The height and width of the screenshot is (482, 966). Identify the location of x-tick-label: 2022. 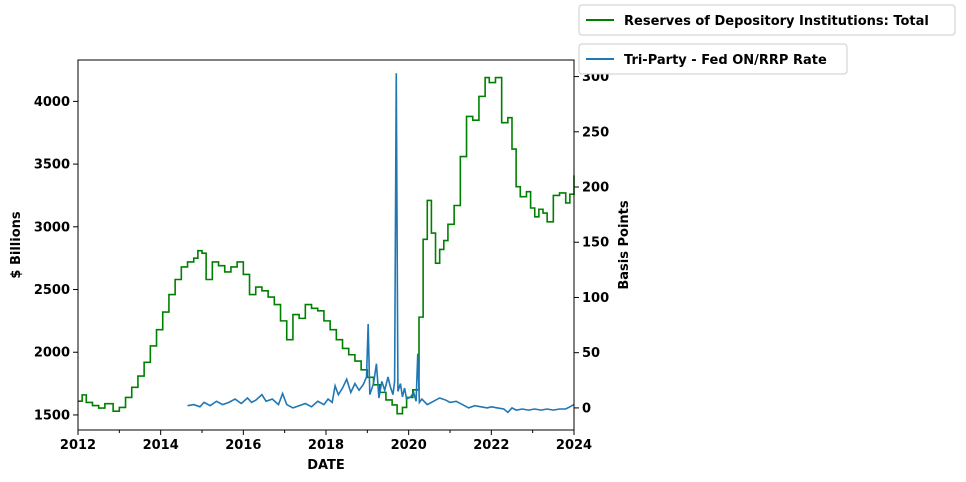
(491, 445).